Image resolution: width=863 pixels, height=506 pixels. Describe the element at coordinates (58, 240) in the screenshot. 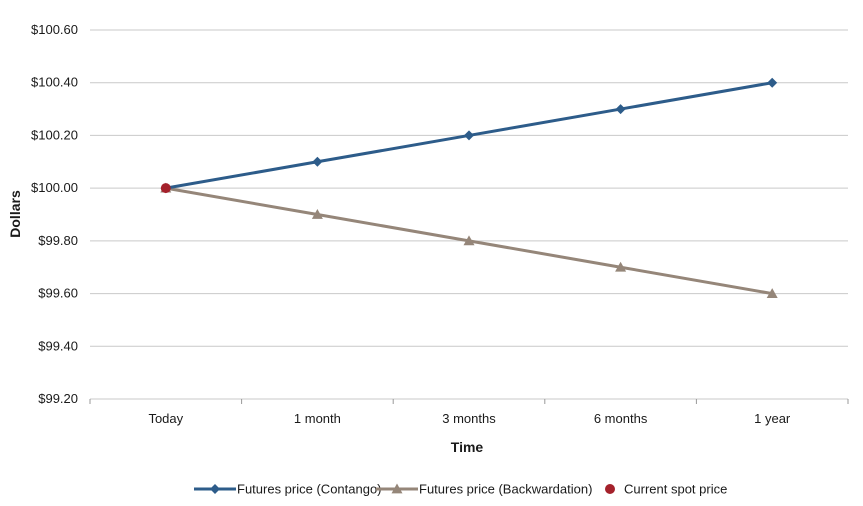

I see `y-tick-label: $99.80` at that location.